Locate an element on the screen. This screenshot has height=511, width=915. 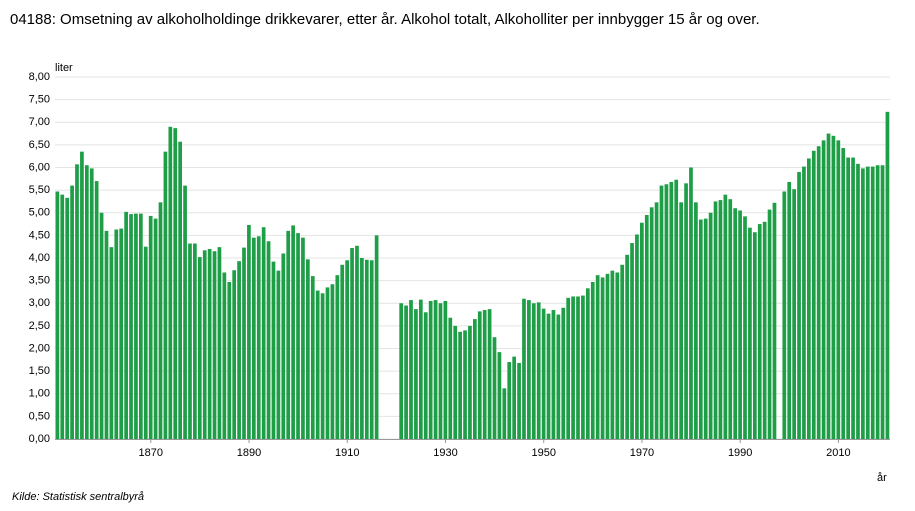
y-tick-label: 5,00 is located at coordinates (39, 213).